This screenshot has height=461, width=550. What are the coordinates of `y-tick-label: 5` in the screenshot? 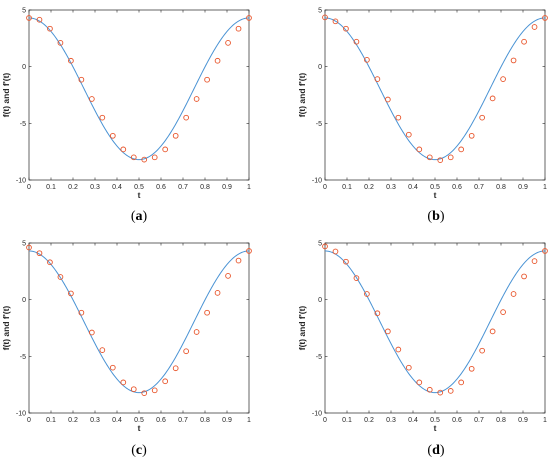 It's located at (24, 11).